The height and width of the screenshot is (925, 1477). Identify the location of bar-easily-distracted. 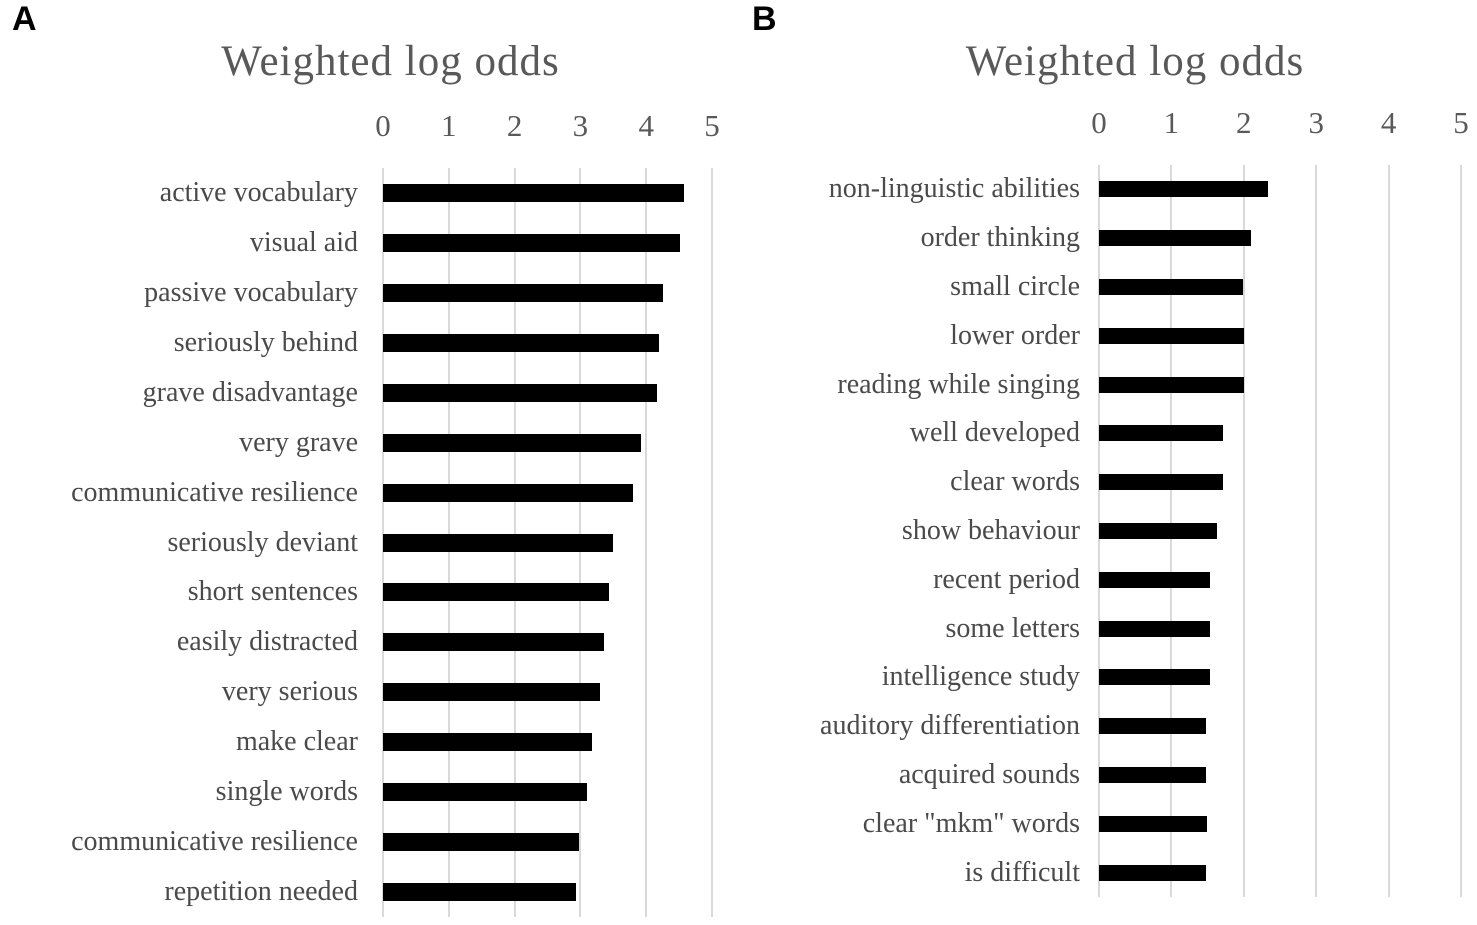
(494, 642).